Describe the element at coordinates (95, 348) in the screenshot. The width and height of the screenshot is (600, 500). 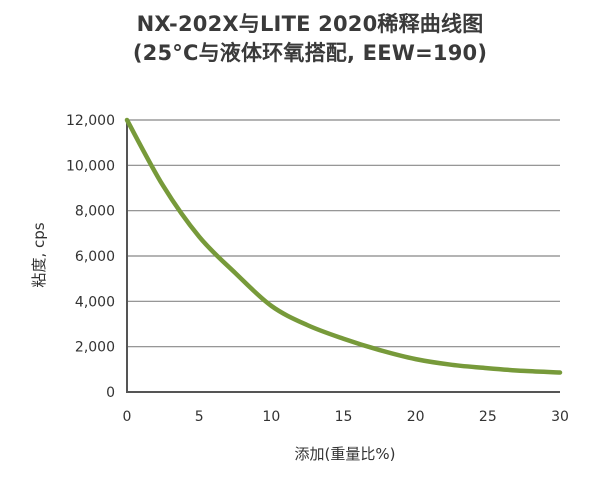
I see `y-tick-label: 2,000` at that location.